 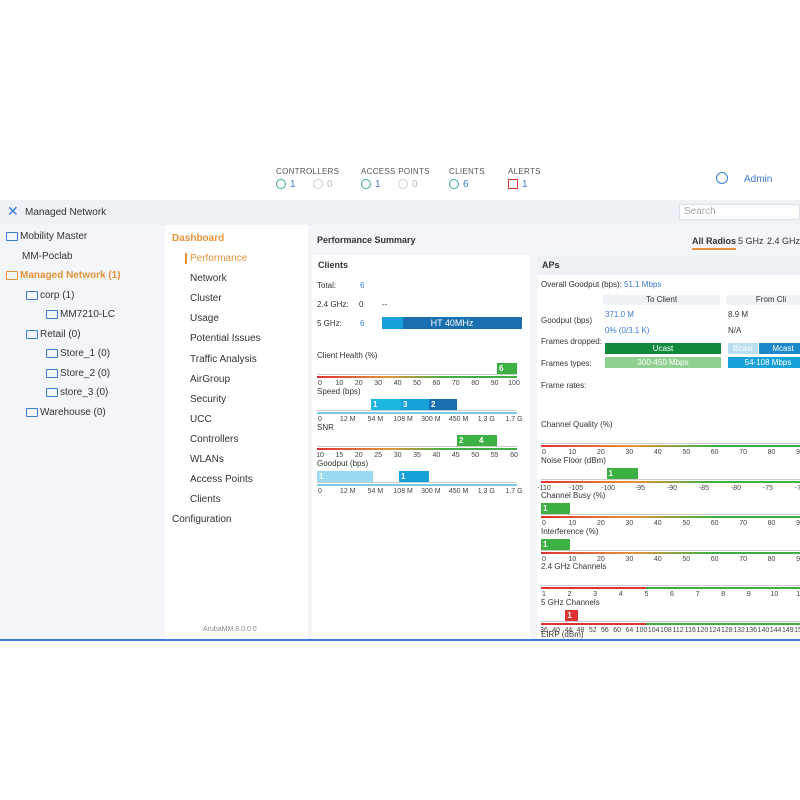 I want to click on nav-item: WLANs, so click(x=207, y=459).